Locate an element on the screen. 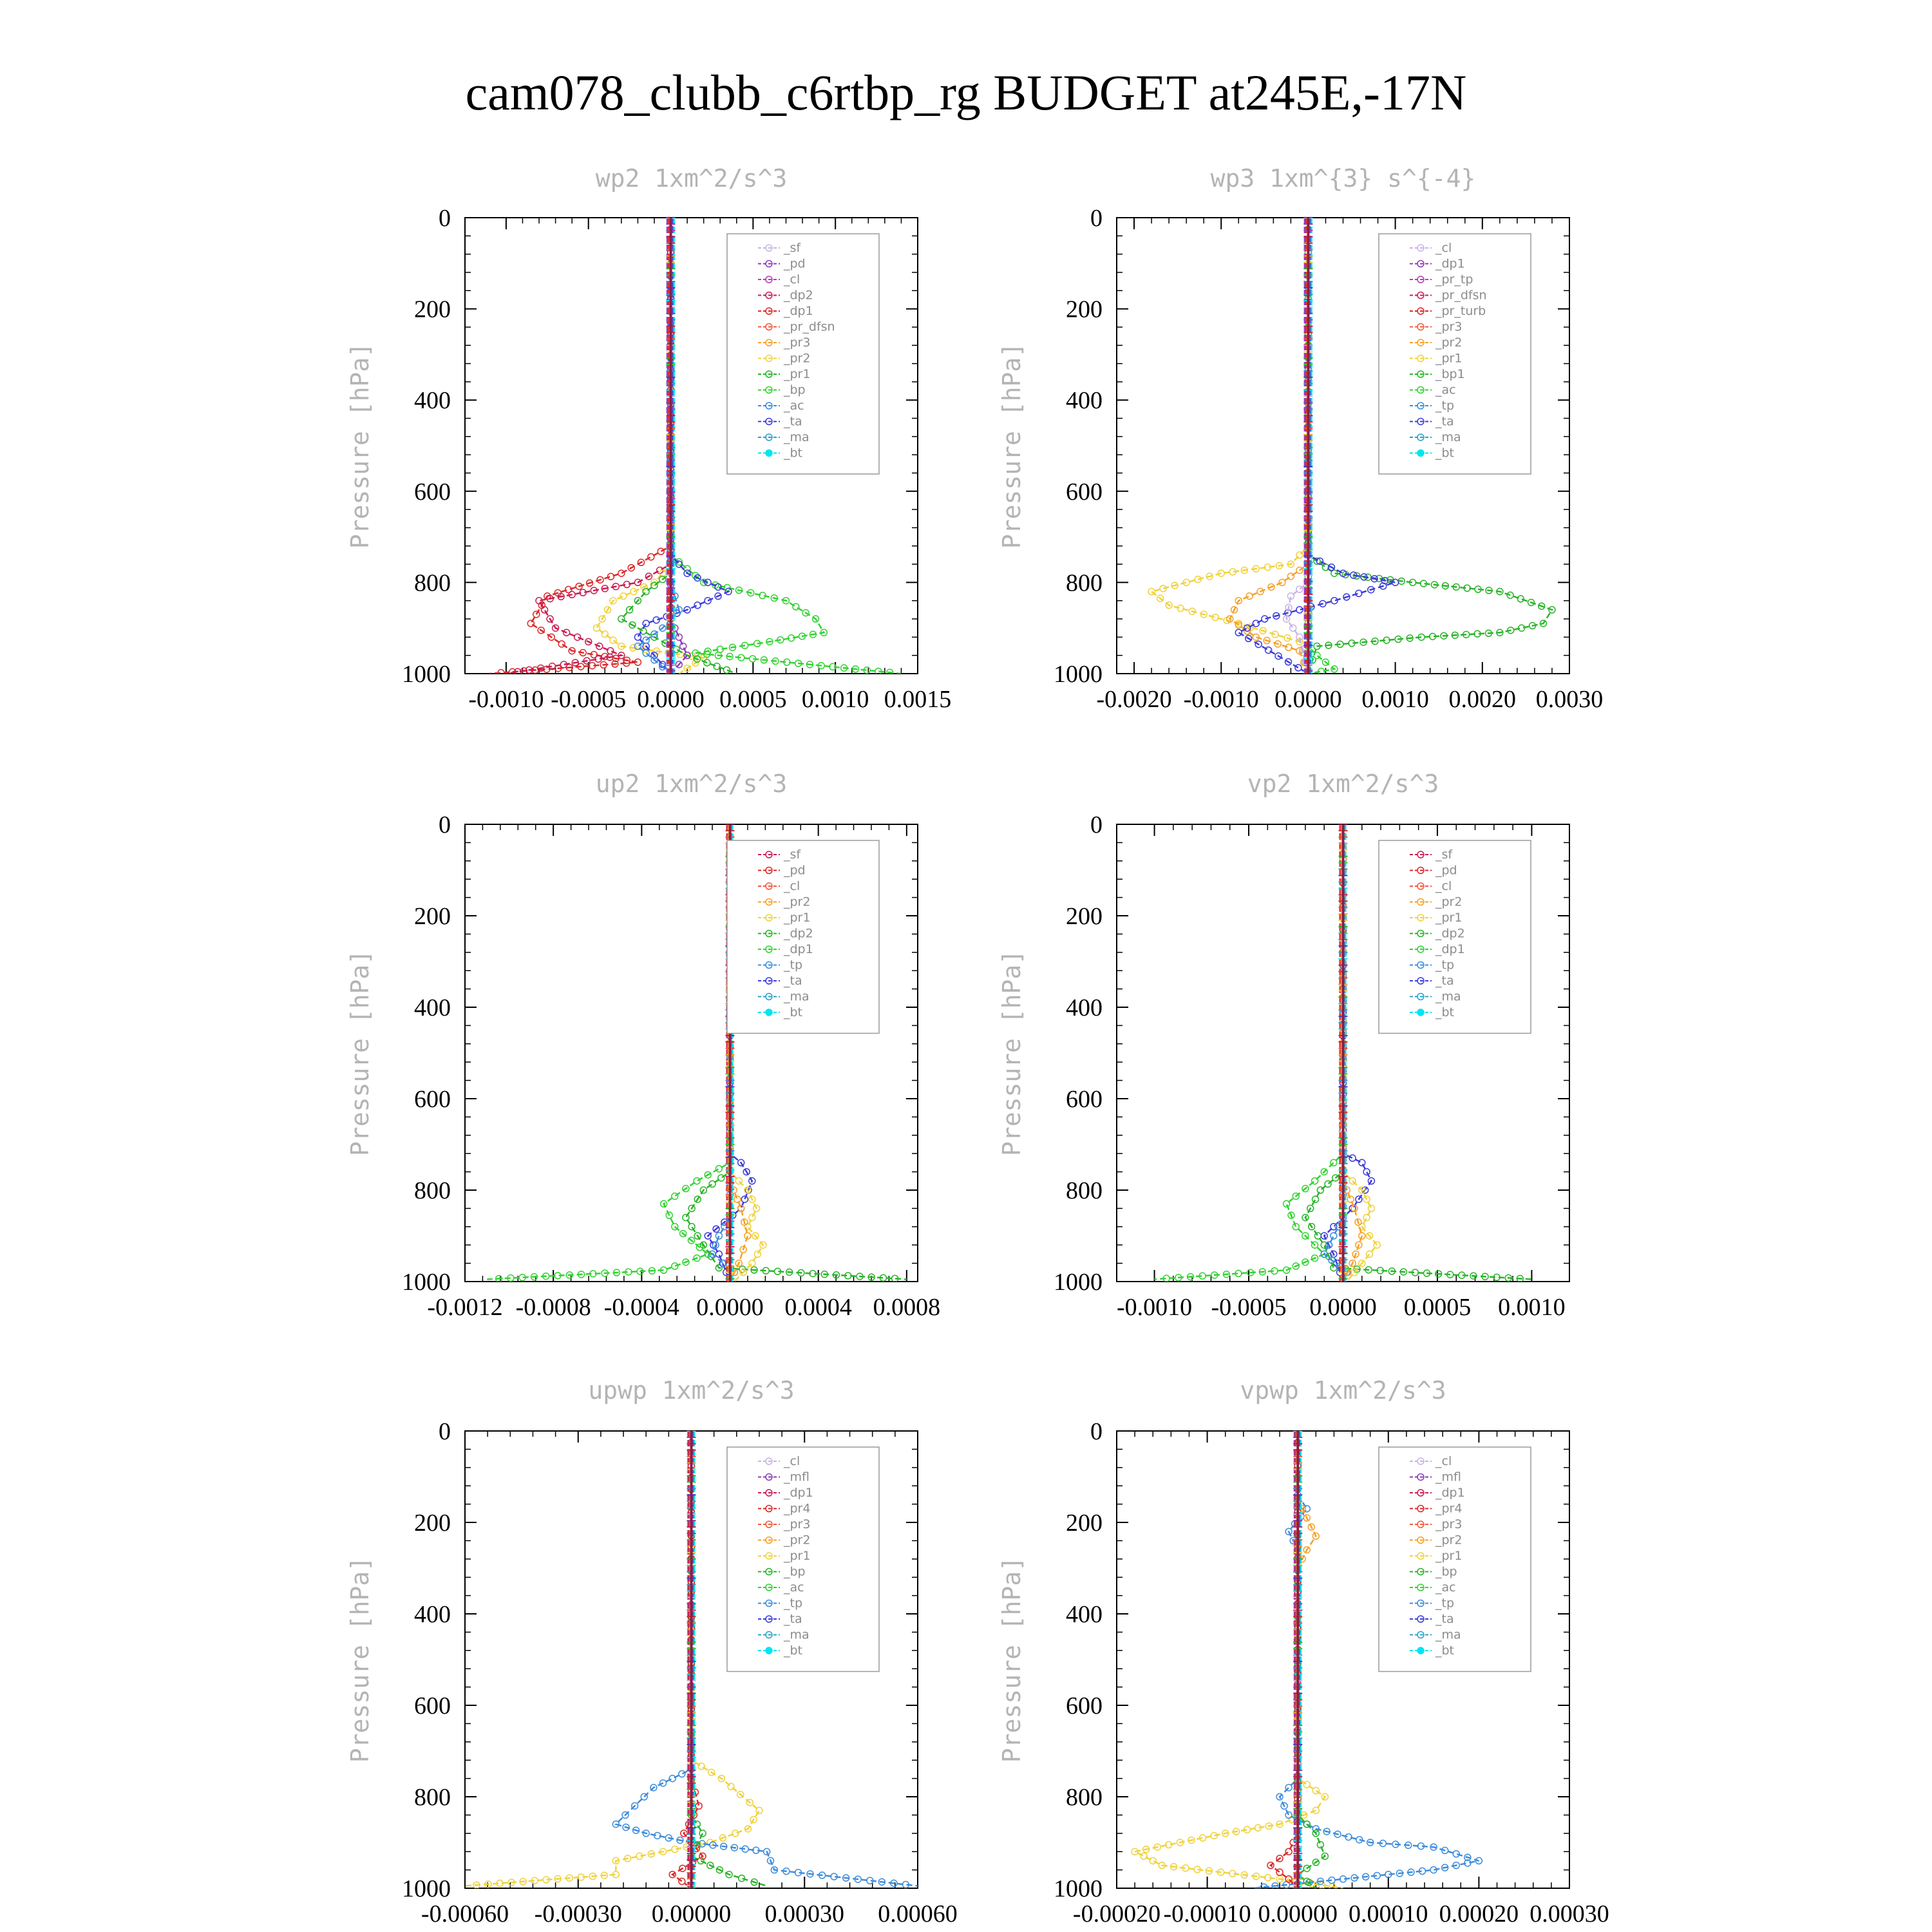 This screenshot has width=1932, height=1932. legend-label: _dp2 is located at coordinates (798, 296).